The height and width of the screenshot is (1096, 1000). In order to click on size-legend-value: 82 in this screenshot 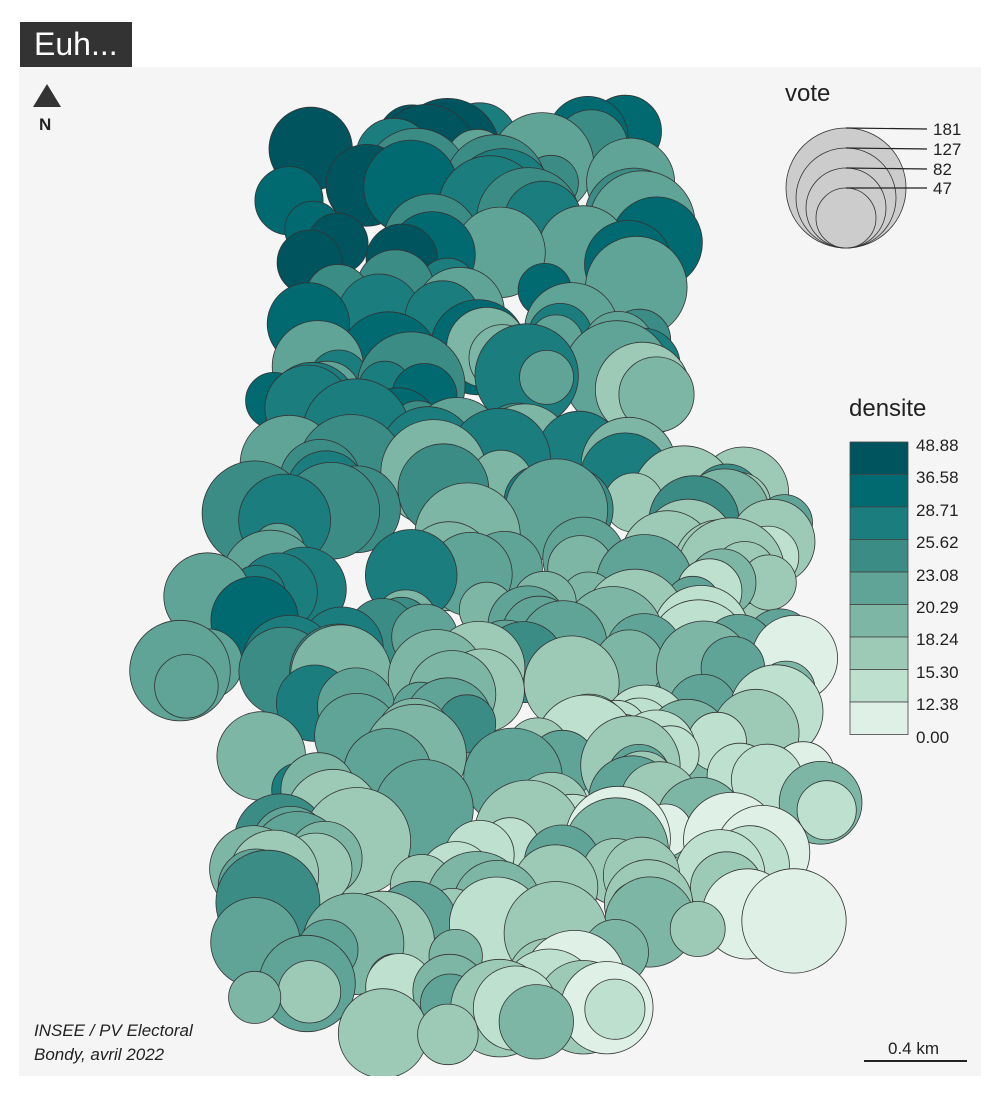, I will do `click(942, 169)`.